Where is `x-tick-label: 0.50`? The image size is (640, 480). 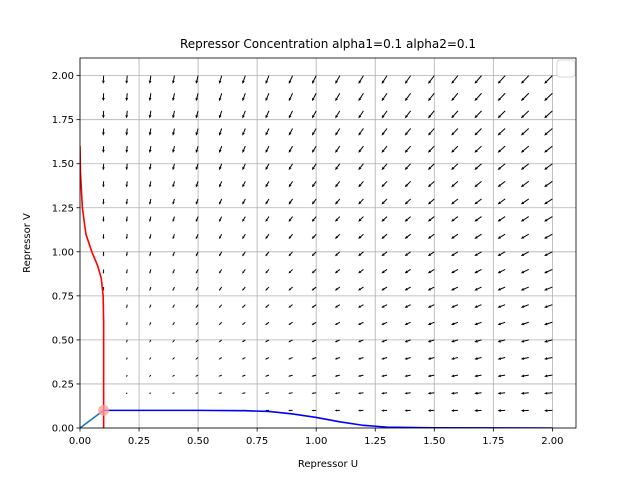
x-tick-label: 0.50 is located at coordinates (198, 441).